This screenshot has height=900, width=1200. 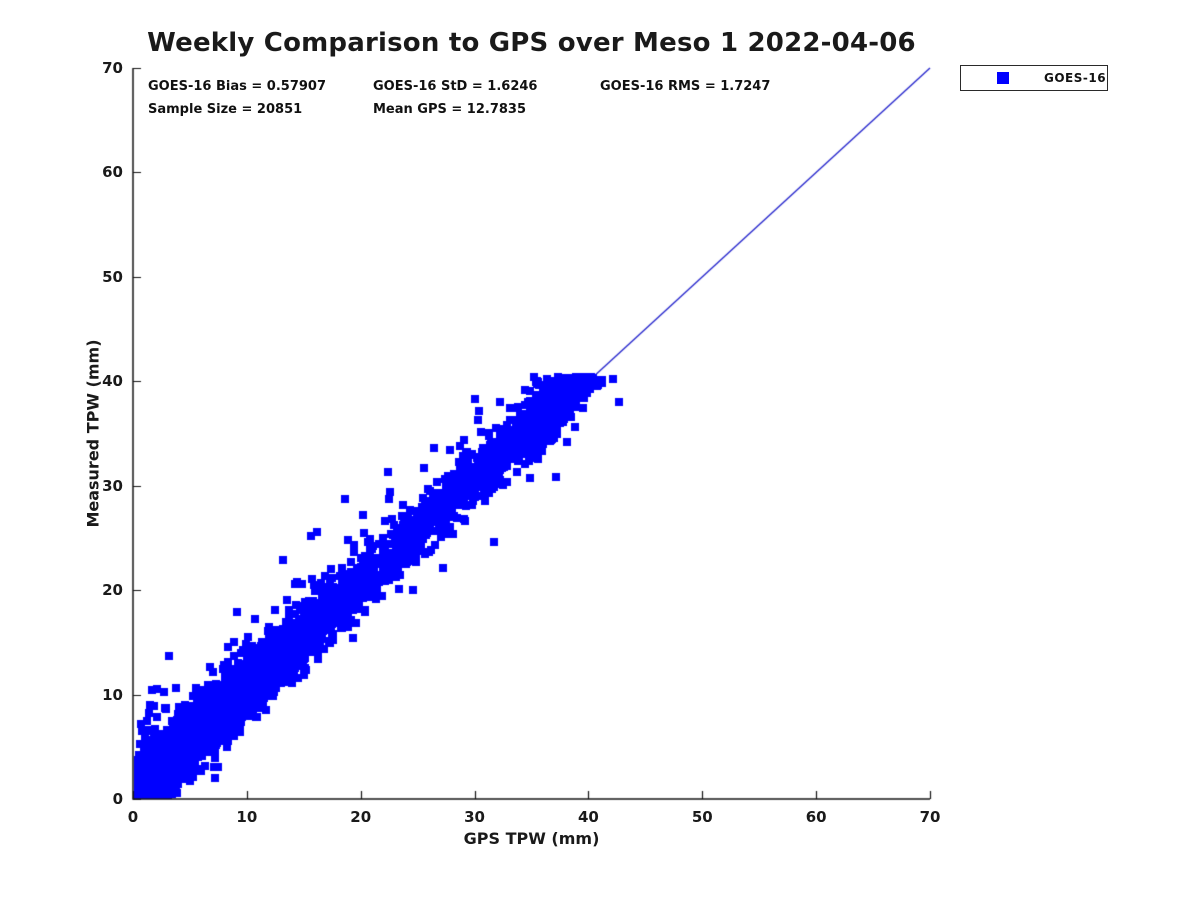 I want to click on legend-box: GOES-16, so click(x=1034, y=78).